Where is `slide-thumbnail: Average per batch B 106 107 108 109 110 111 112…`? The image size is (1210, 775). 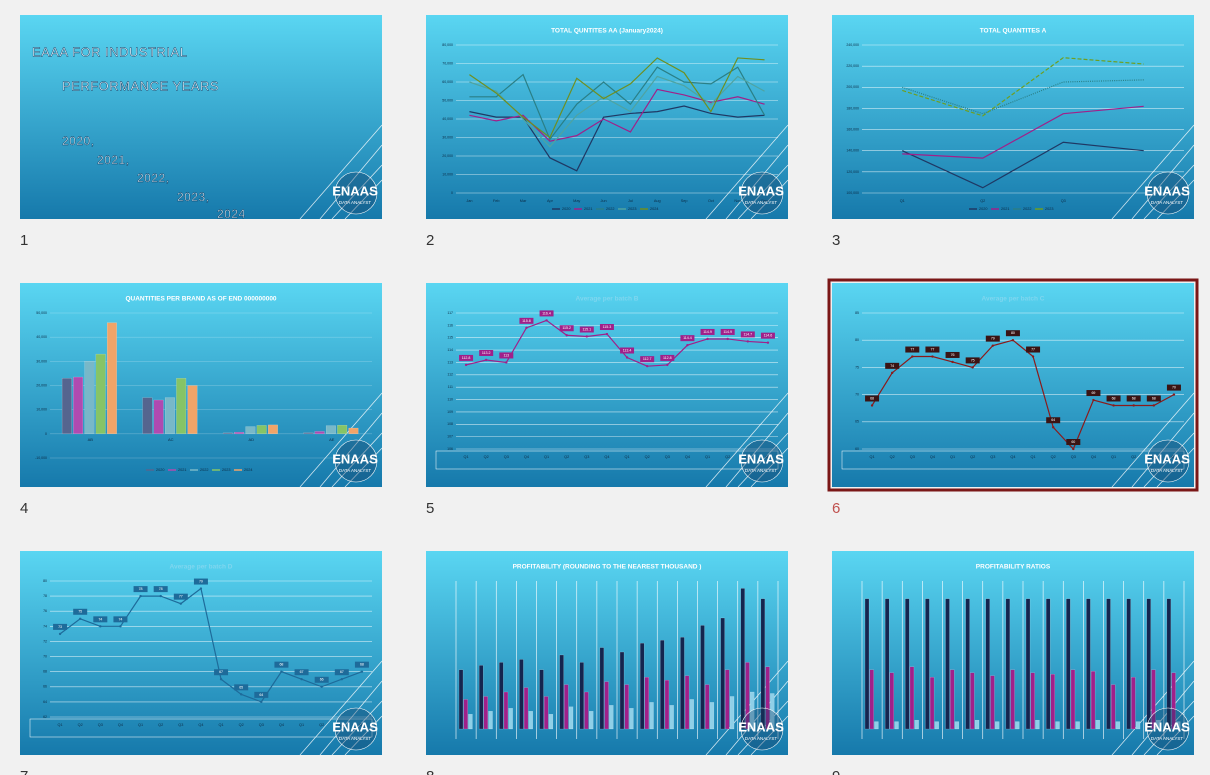
slide-thumbnail: Average per batch B 106 107 108 109 110 111 112… is located at coordinates (607, 400).